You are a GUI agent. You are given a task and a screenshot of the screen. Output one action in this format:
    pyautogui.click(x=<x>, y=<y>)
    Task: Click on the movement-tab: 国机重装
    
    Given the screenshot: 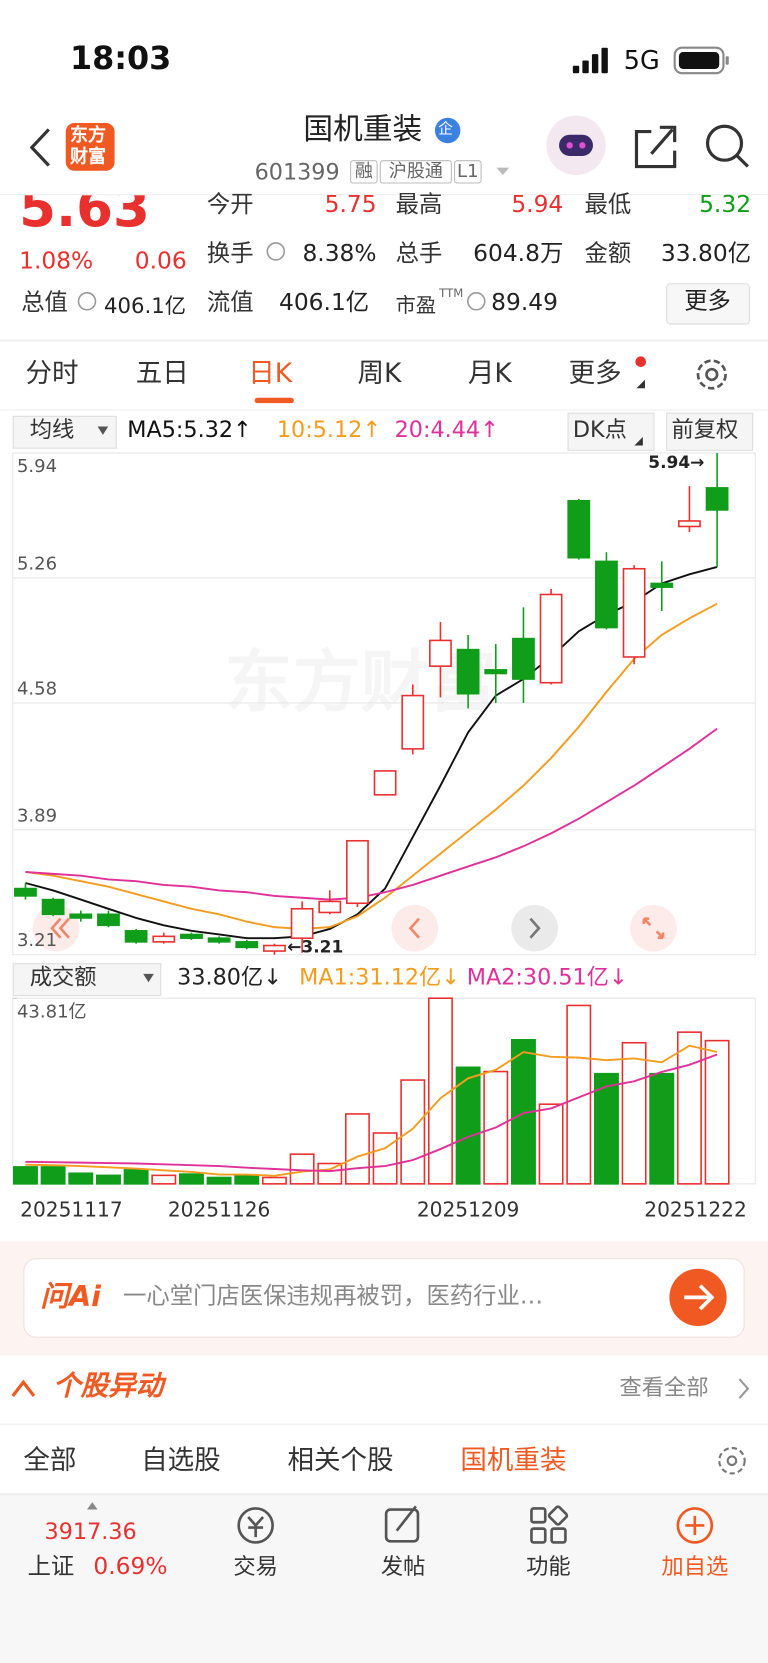 What is the action you would take?
    pyautogui.click(x=513, y=1460)
    